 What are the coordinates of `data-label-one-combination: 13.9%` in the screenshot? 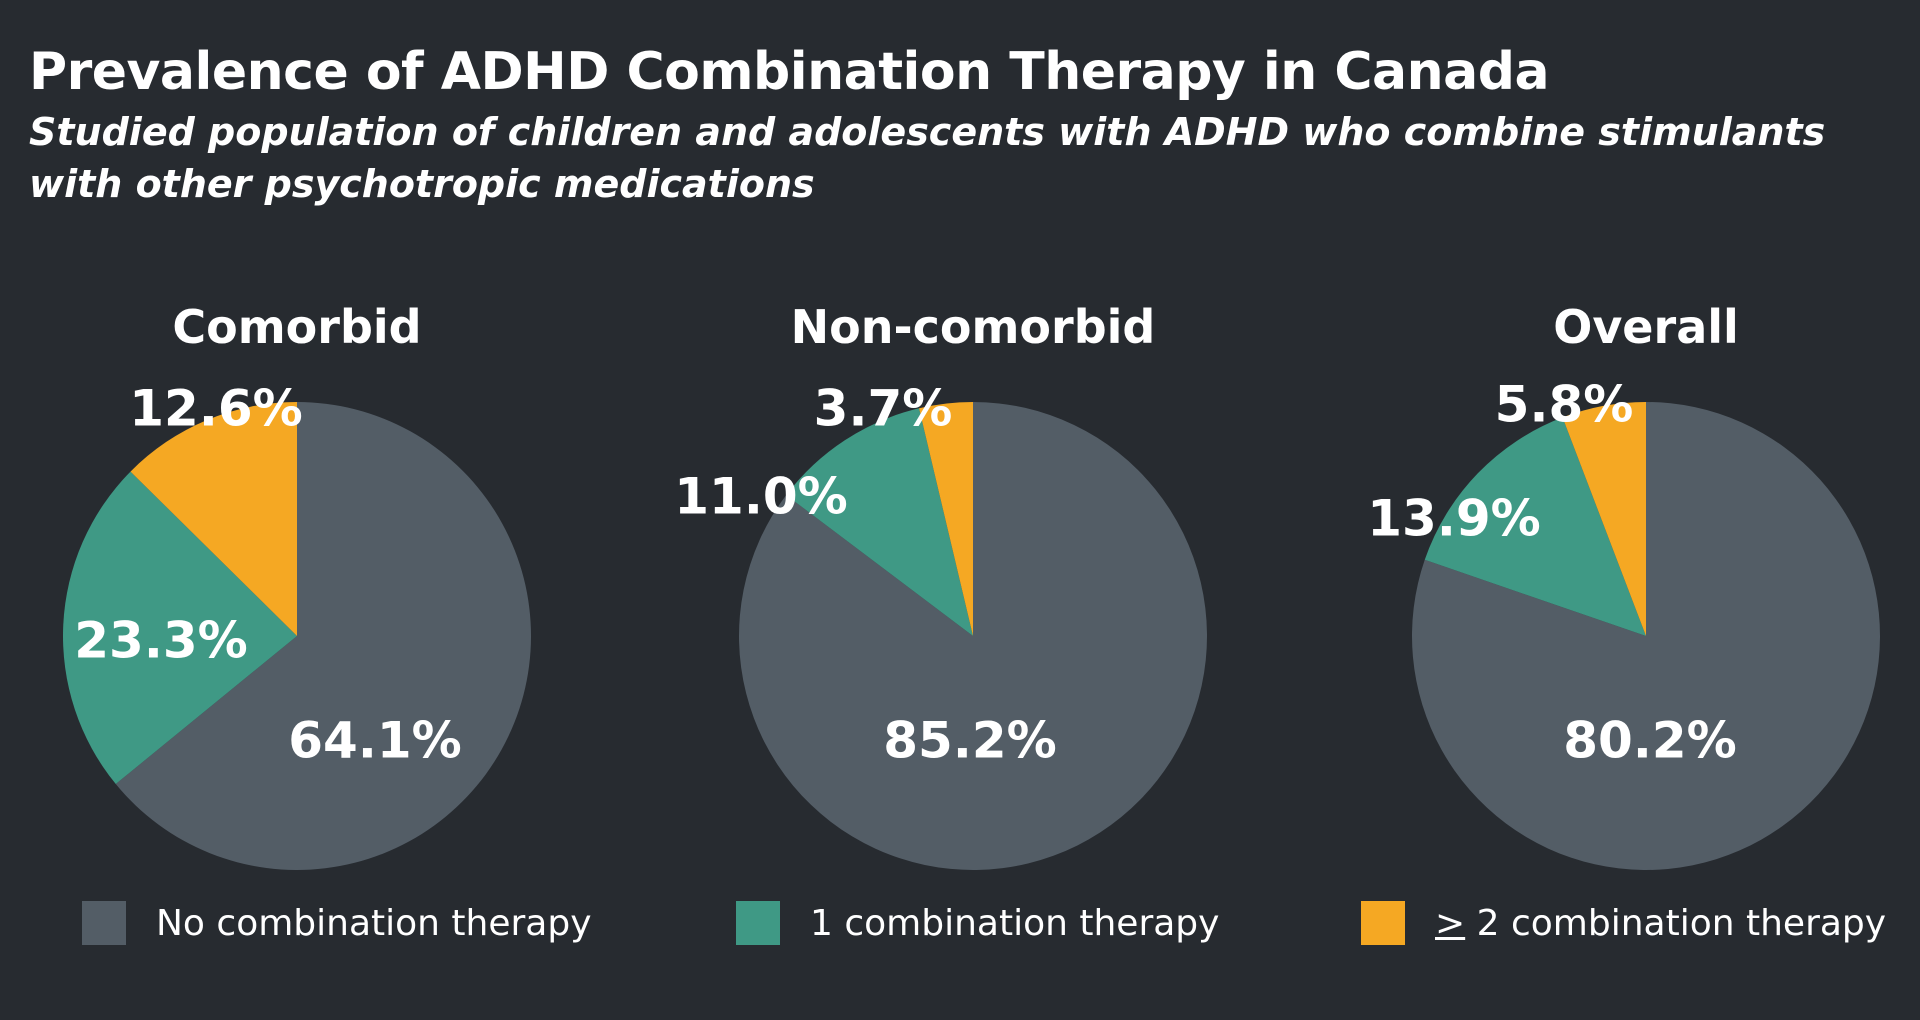 It's located at (1453, 519).